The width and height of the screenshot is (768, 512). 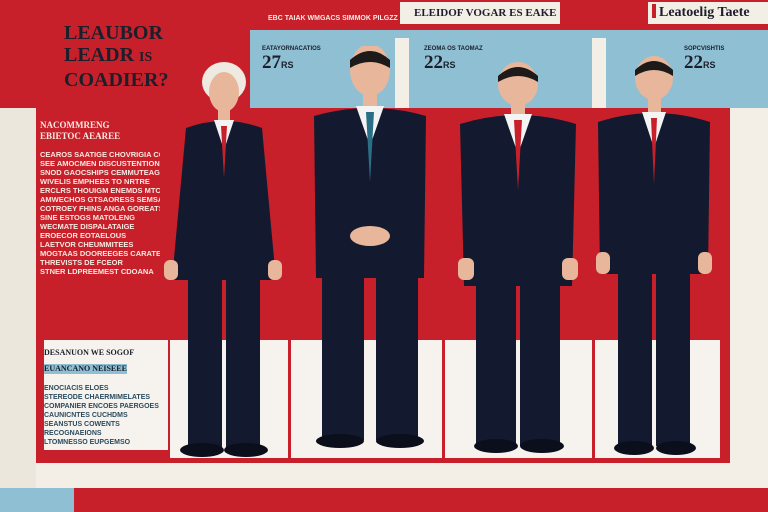 What do you see at coordinates (85, 369) in the screenshot?
I see `lower-heading-2: EUANCANO NEISEEE` at bounding box center [85, 369].